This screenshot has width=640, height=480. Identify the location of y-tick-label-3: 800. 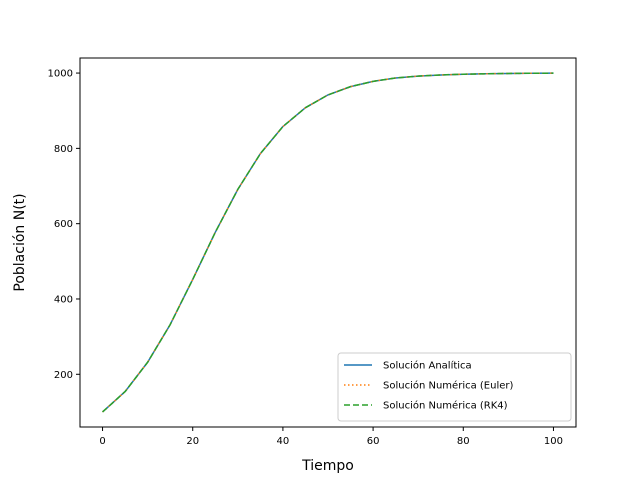
(63, 149).